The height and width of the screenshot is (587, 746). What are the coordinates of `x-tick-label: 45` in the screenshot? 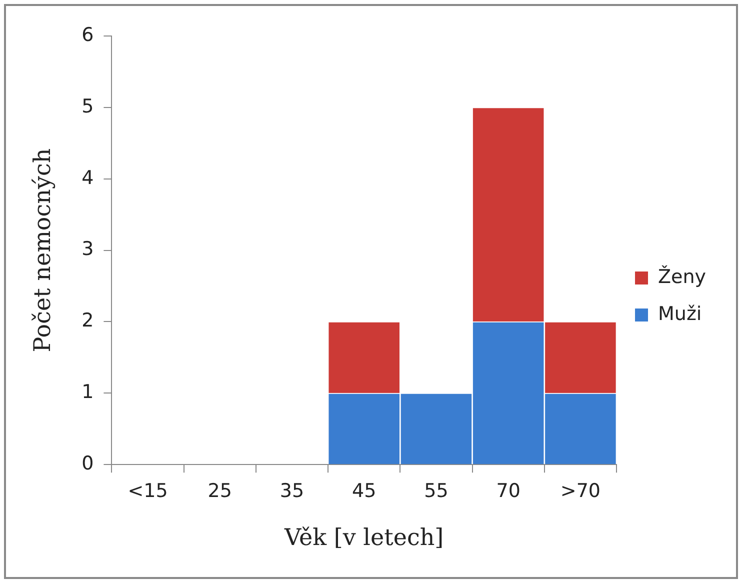 It's located at (364, 491).